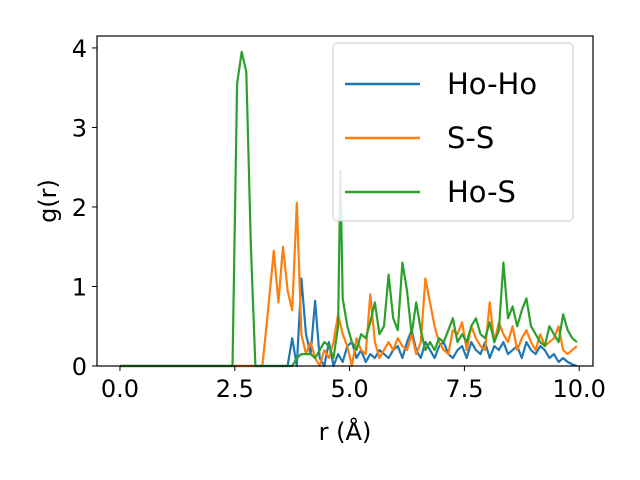  I want to click on legend: Ho-Ho S-S Ho-S, so click(453, 132).